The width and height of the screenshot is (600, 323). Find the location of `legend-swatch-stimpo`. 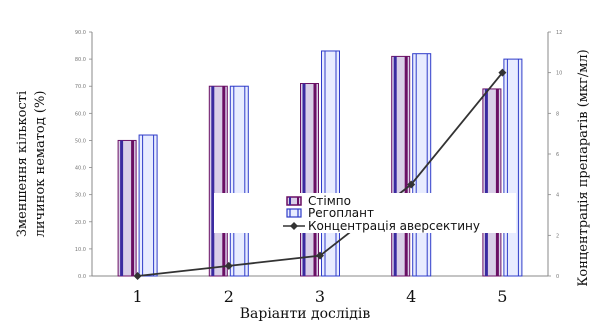

legend-swatch-stimpo is located at coordinates (294, 201).